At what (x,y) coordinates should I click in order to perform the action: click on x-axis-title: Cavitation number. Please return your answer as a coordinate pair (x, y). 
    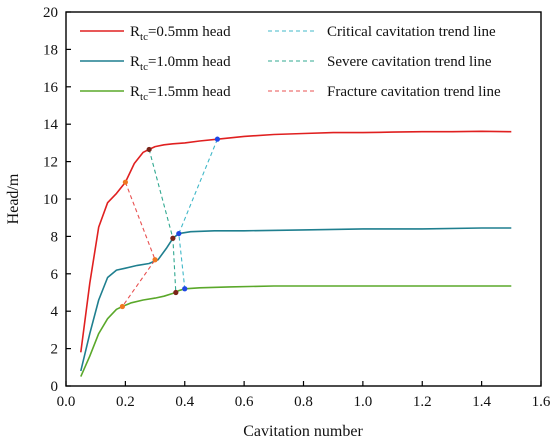
    Looking at the image, I should click on (303, 431).